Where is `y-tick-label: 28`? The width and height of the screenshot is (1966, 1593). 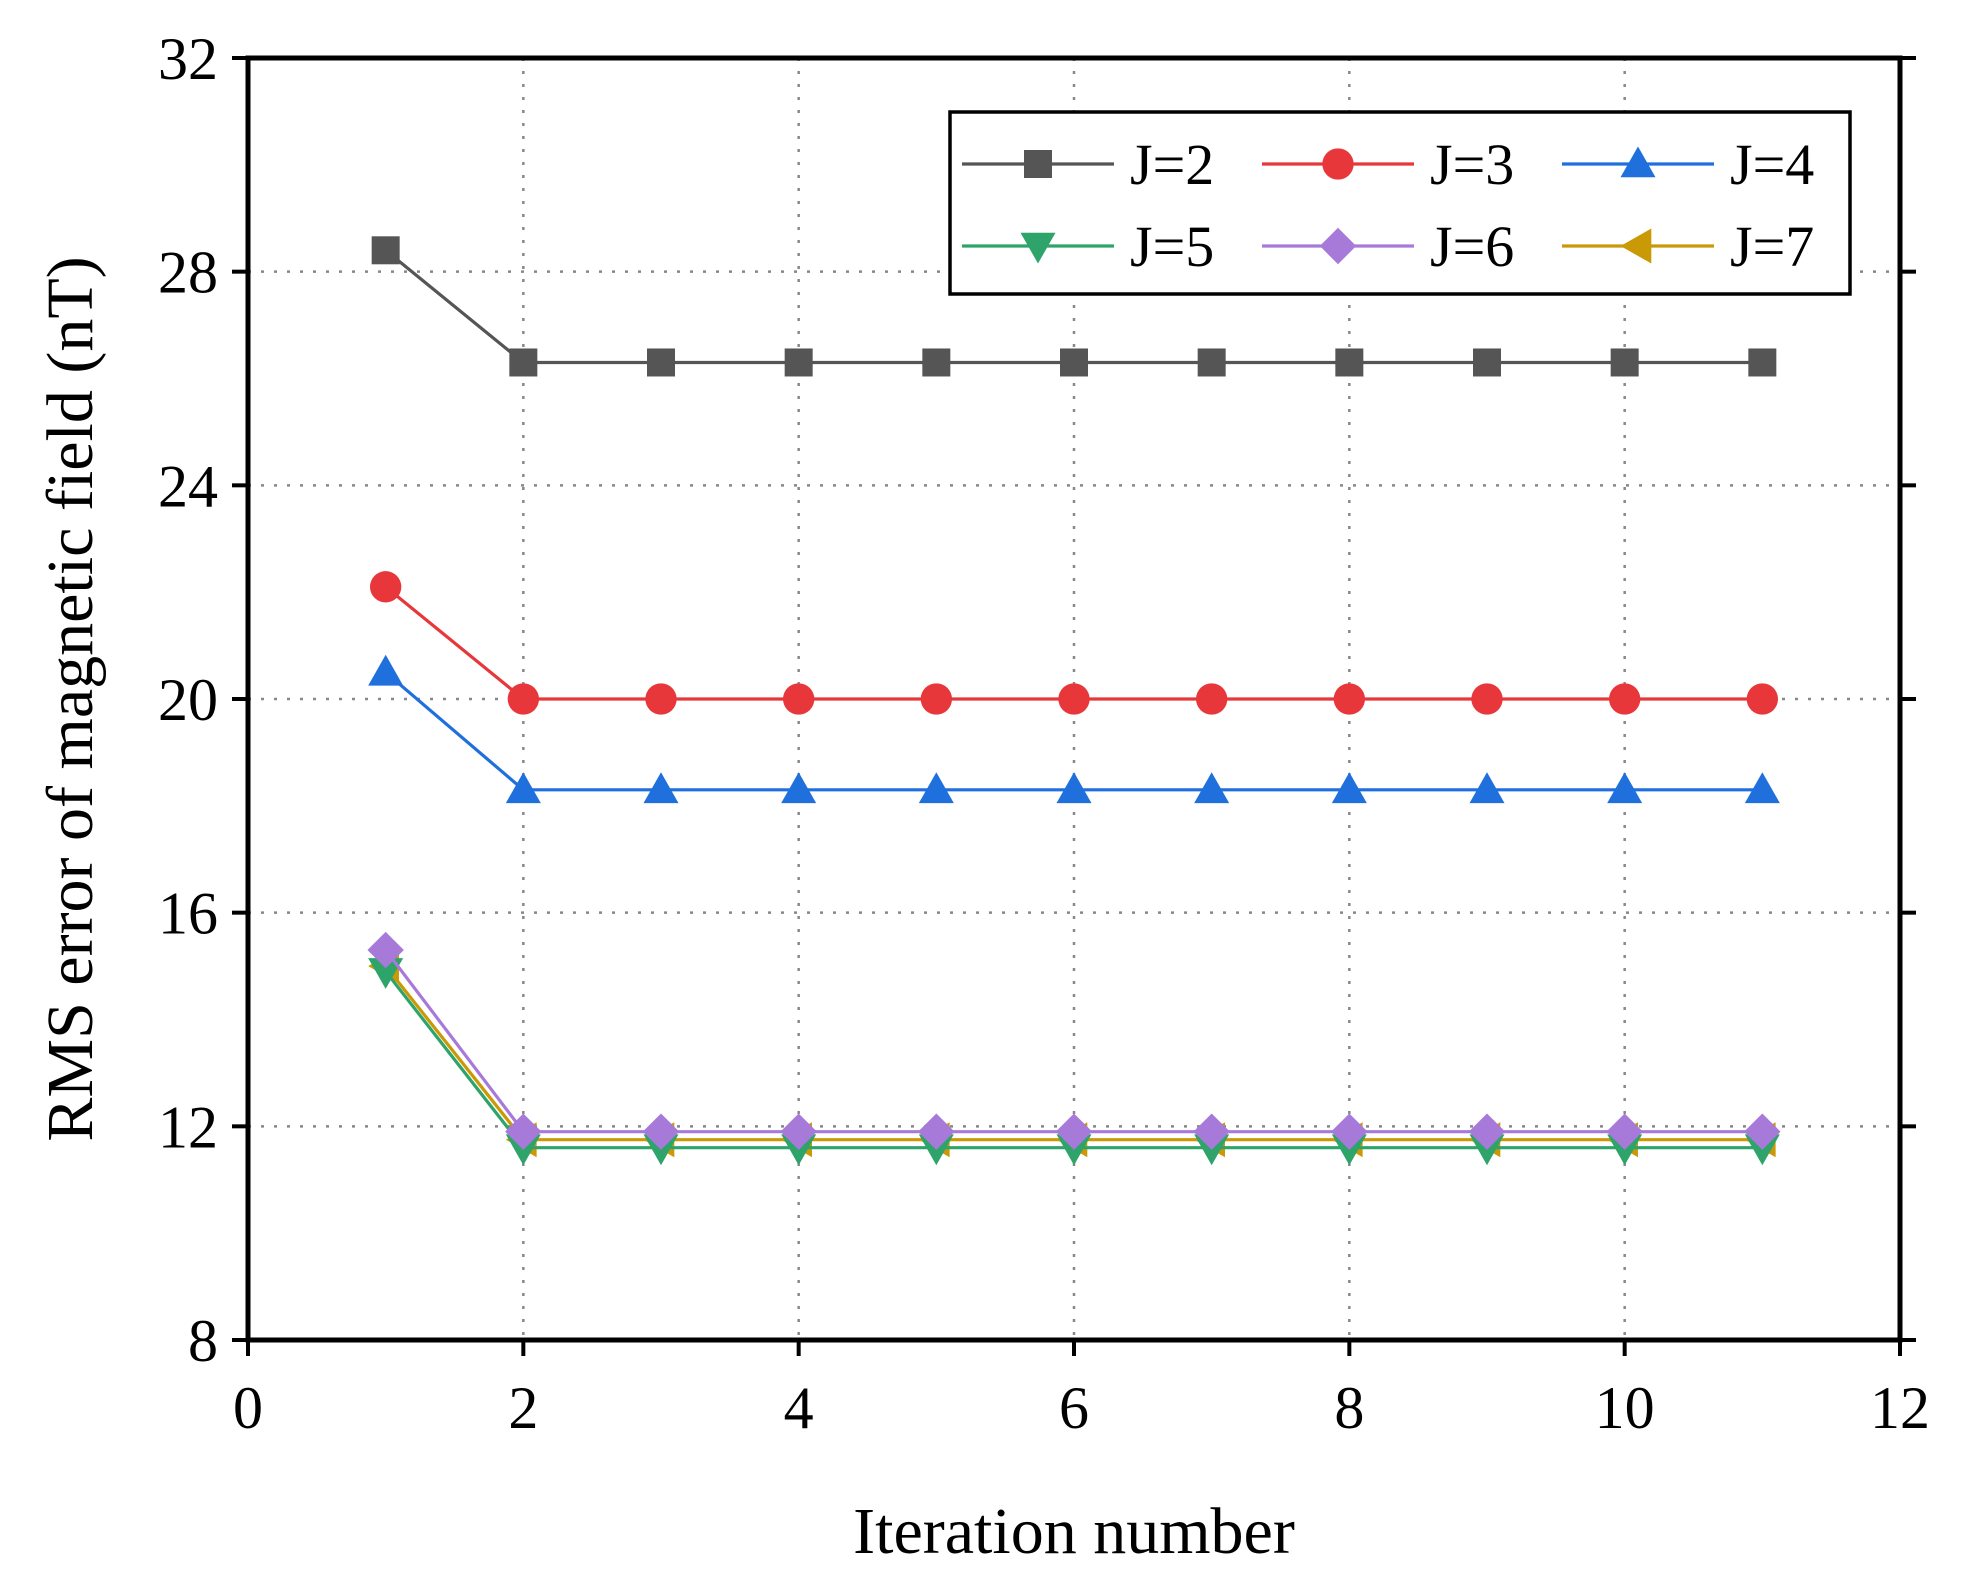
y-tick-label: 28 is located at coordinates (188, 273).